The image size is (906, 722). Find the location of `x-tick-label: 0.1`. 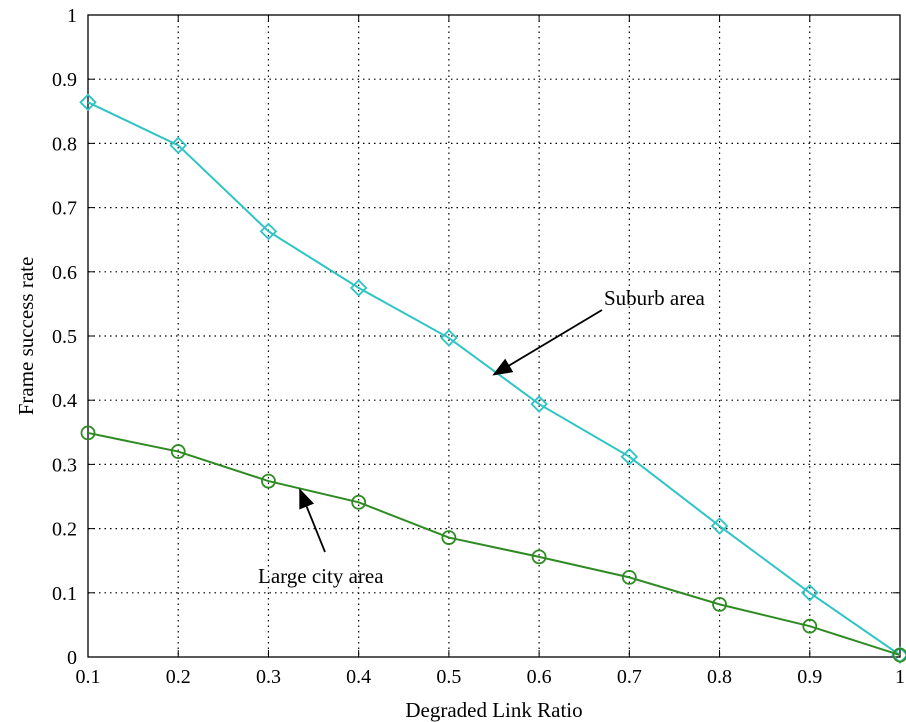

x-tick-label: 0.1 is located at coordinates (88, 677).